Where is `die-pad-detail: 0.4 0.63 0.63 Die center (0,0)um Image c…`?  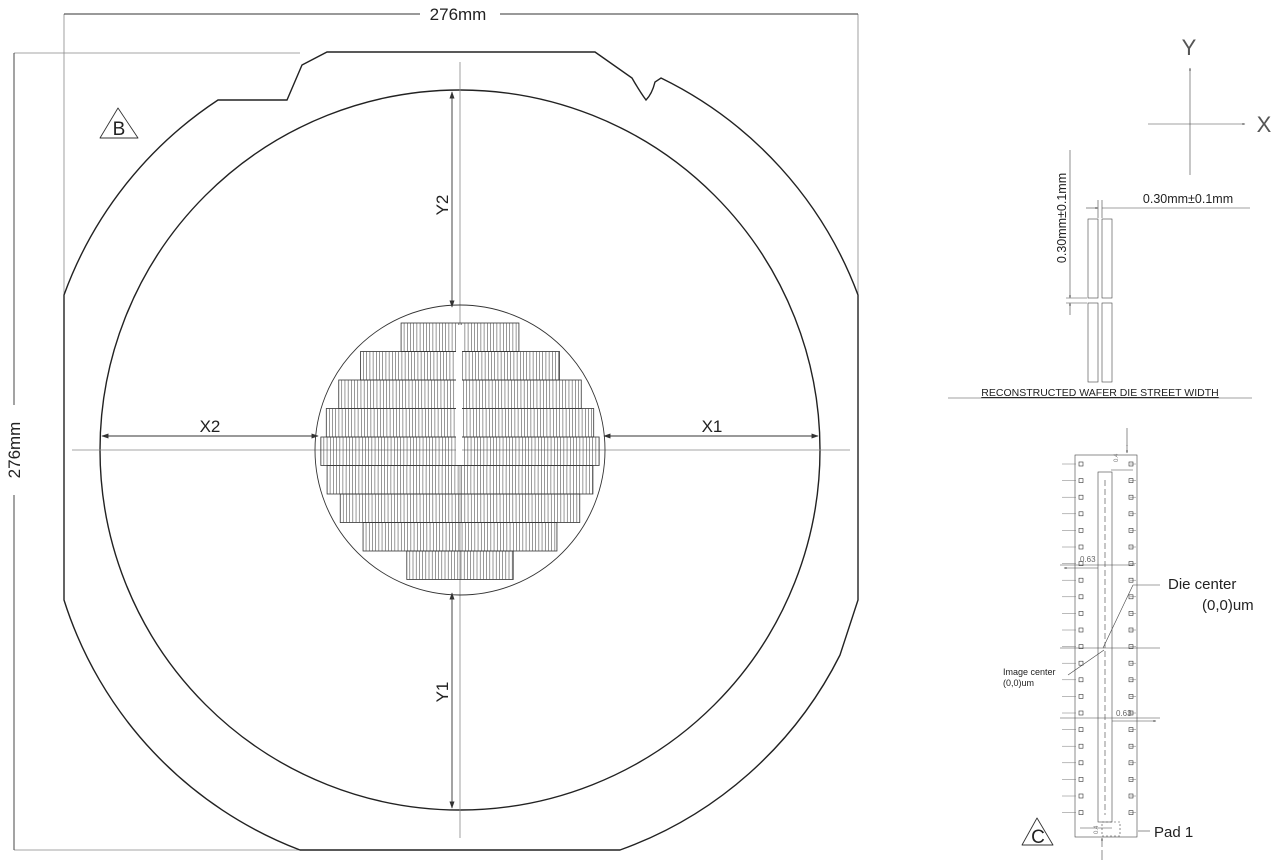
die-pad-detail: 0.4 0.63 0.63 Die center (0,0)um Image c… is located at coordinates (1128, 644).